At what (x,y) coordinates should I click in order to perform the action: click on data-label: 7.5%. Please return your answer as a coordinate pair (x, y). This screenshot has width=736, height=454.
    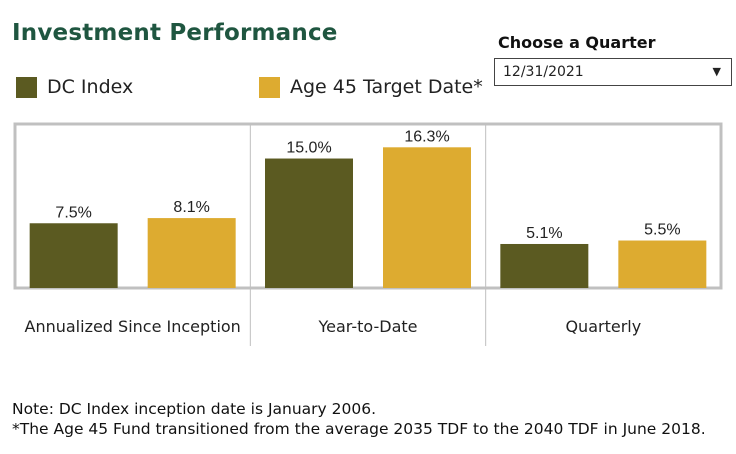
    Looking at the image, I should click on (73, 212).